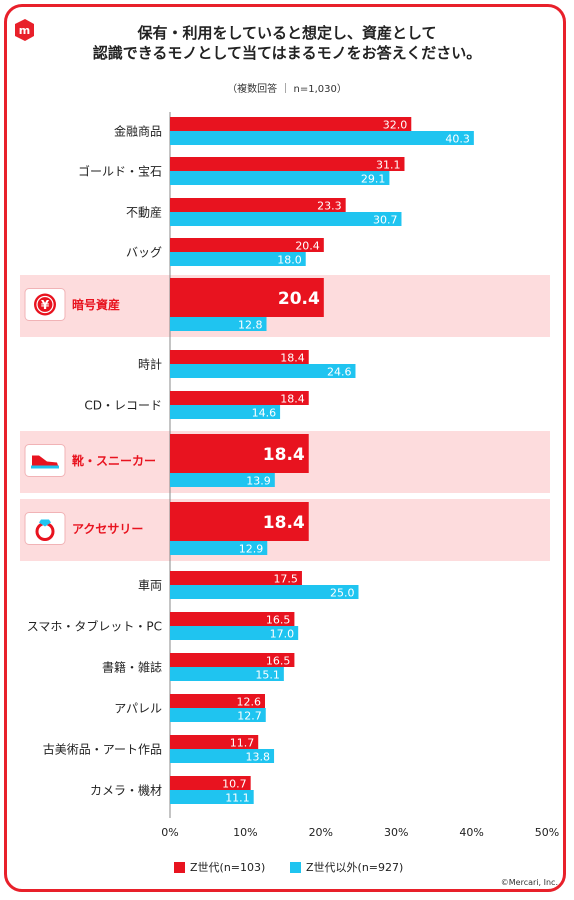 The image size is (574, 900). I want to click on data-label-z: 11.7, so click(242, 743).